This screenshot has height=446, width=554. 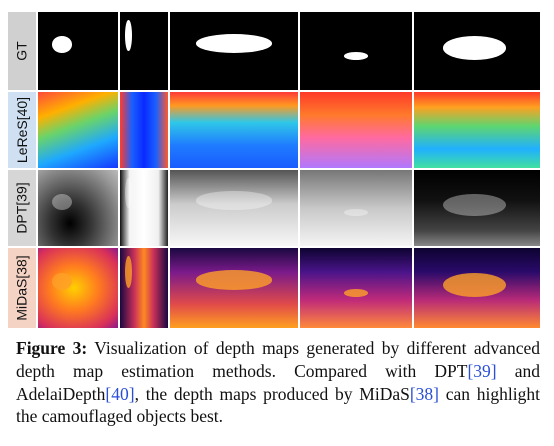 What do you see at coordinates (52, 348) in the screenshot?
I see `figure-label: Figure 3:` at bounding box center [52, 348].